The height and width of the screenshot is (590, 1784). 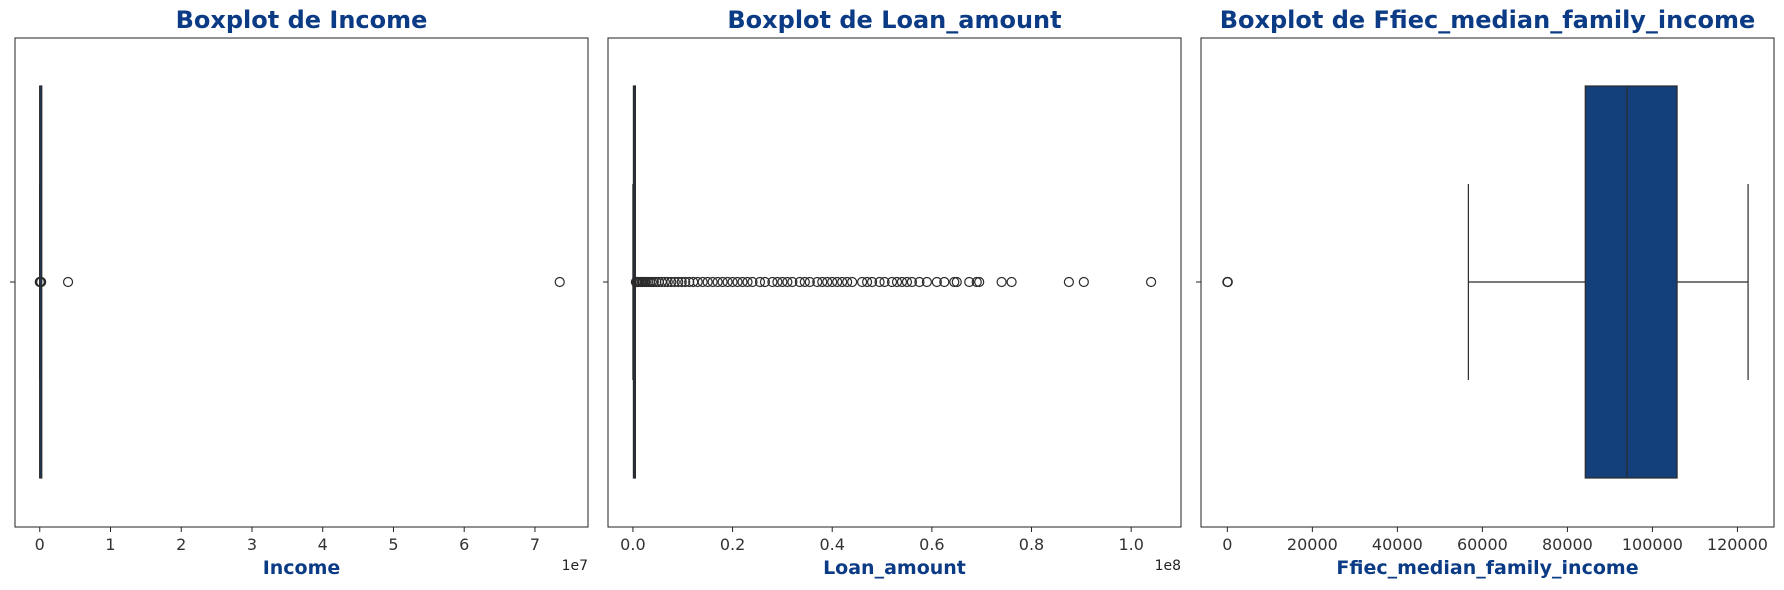 What do you see at coordinates (1031, 544) in the screenshot?
I see `x-tick-label: 0.8` at bounding box center [1031, 544].